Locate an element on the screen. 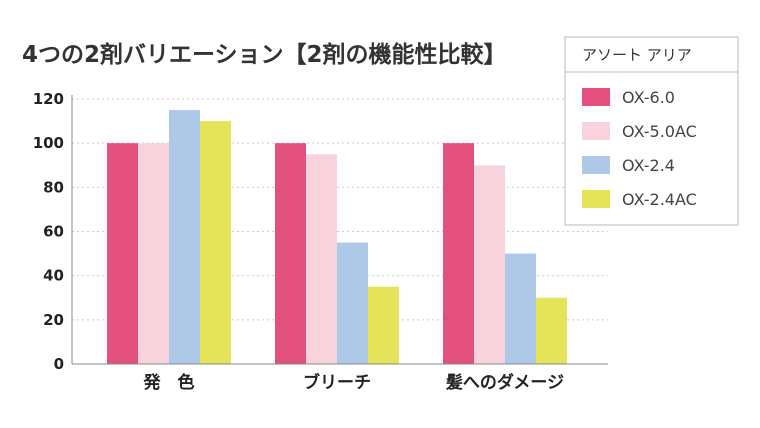 The width and height of the screenshot is (760, 428). y-tick-label: 40 is located at coordinates (53, 276).